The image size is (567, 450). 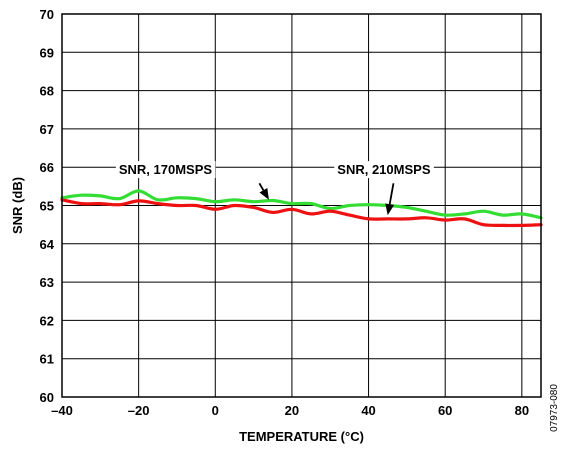 What do you see at coordinates (47, 129) in the screenshot?
I see `y-tick-label: 67` at bounding box center [47, 129].